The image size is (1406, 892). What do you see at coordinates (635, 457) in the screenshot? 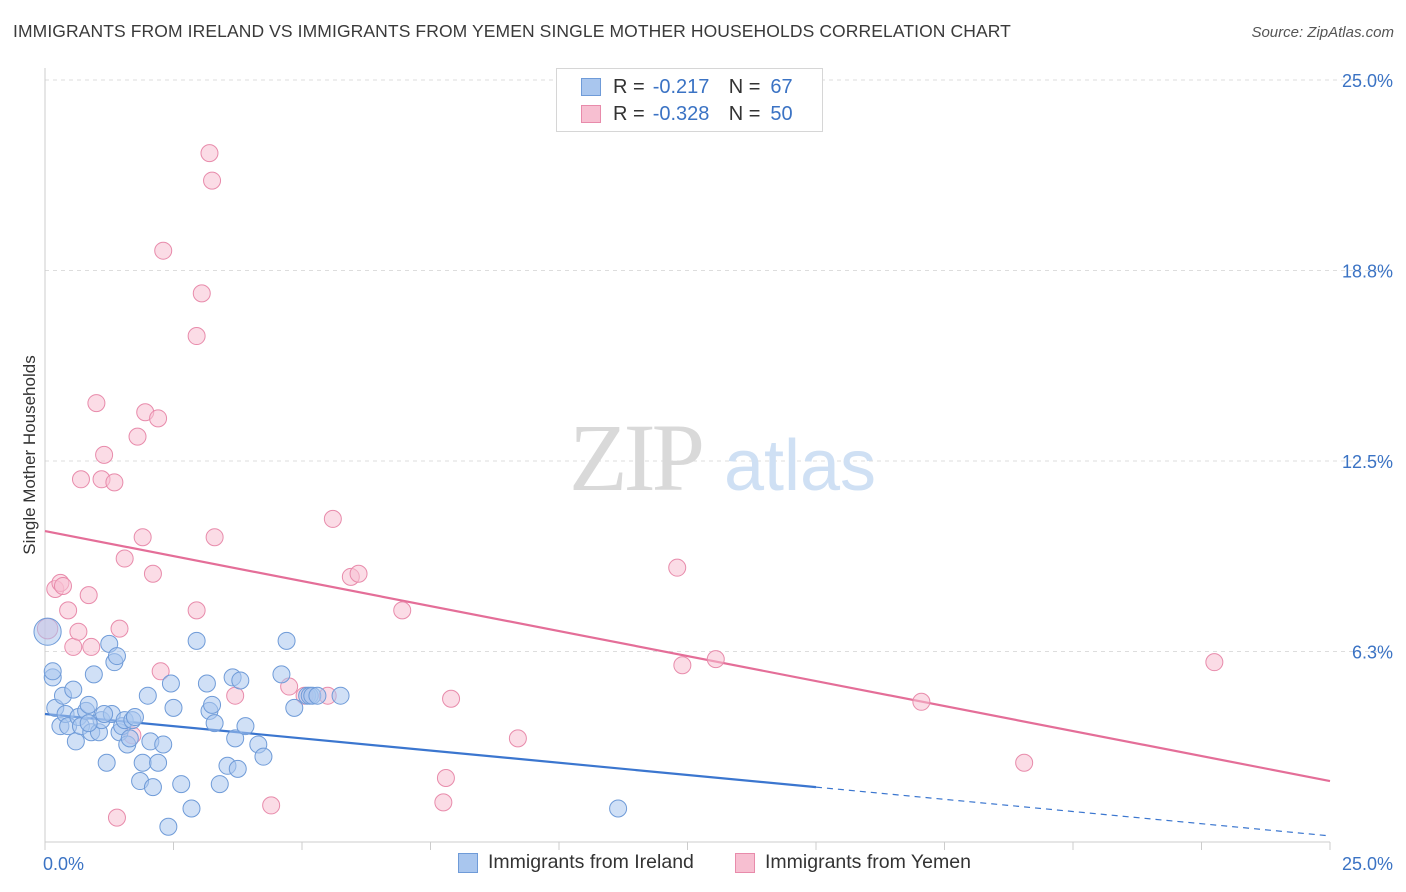
I see `watermark-zip: ZIP` at bounding box center [635, 457].